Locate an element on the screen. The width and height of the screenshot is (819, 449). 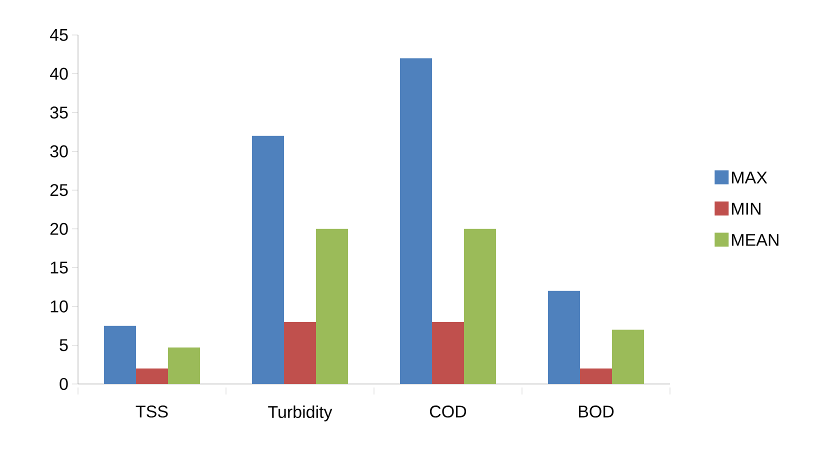
x-tick-label: COD is located at coordinates (448, 412).